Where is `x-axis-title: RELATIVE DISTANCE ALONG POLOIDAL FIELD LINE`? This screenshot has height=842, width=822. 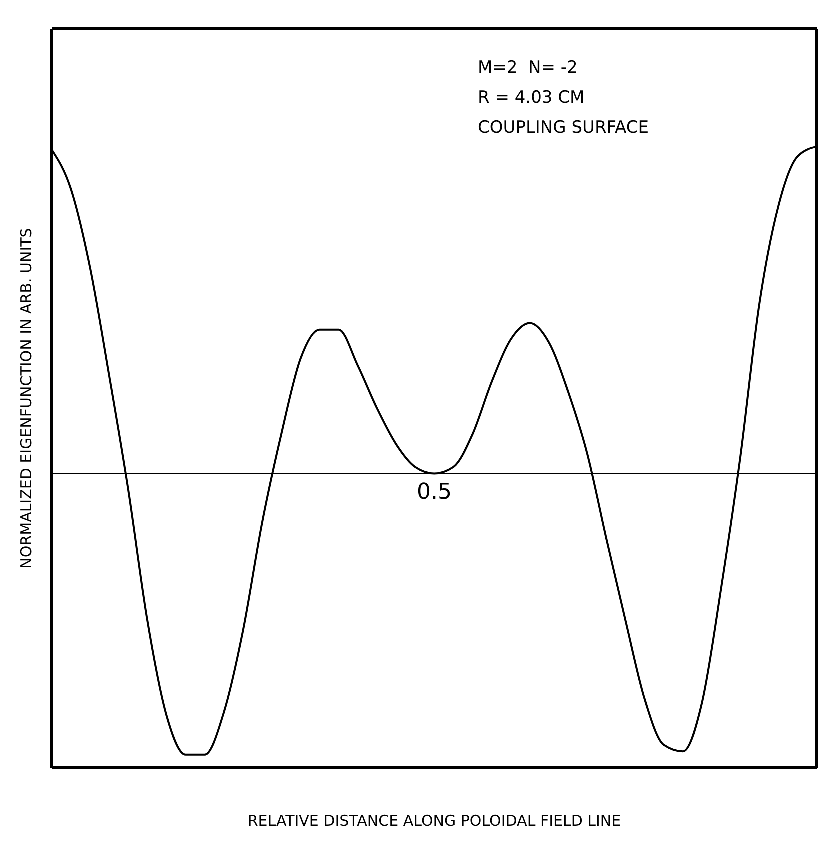
x-axis-title: RELATIVE DISTANCE ALONG POLOIDAL FIELD LINE is located at coordinates (435, 821).